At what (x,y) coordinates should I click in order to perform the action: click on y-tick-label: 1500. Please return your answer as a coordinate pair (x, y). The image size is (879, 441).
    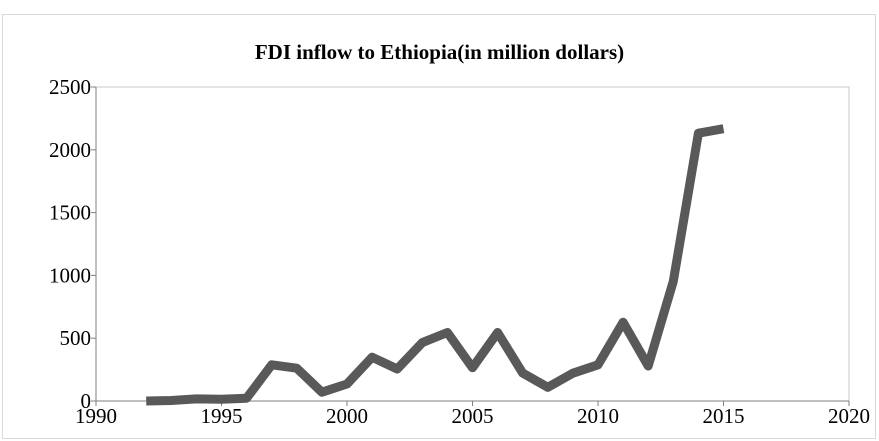
    Looking at the image, I should click on (70, 213).